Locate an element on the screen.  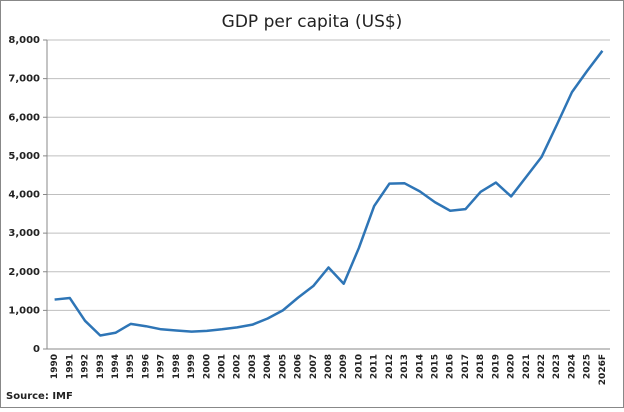
source-note: Source: IMF is located at coordinates (39, 396).